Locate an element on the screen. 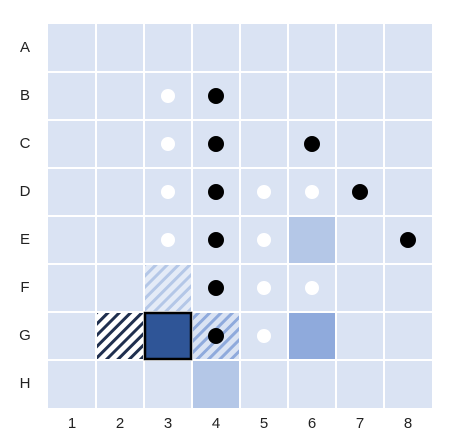  row-label: G is located at coordinates (25, 335).